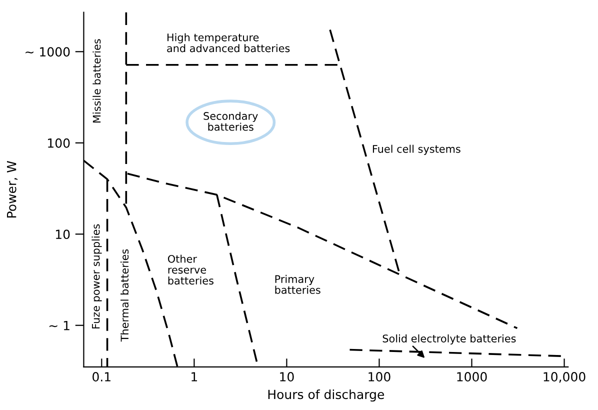  What do you see at coordinates (124, 295) in the screenshot?
I see `annotation: Thermal batteries` at bounding box center [124, 295].